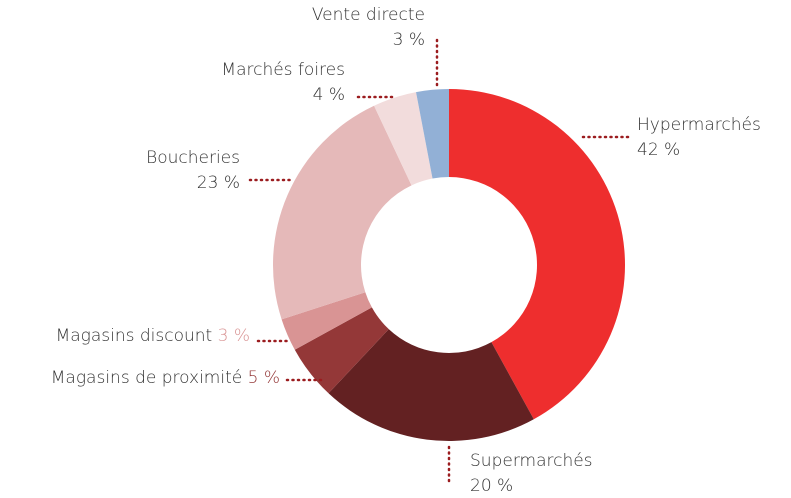 Image resolution: width=791 pixels, height=498 pixels. What do you see at coordinates (134, 336) in the screenshot?
I see `category-label: Magasins discount` at bounding box center [134, 336].